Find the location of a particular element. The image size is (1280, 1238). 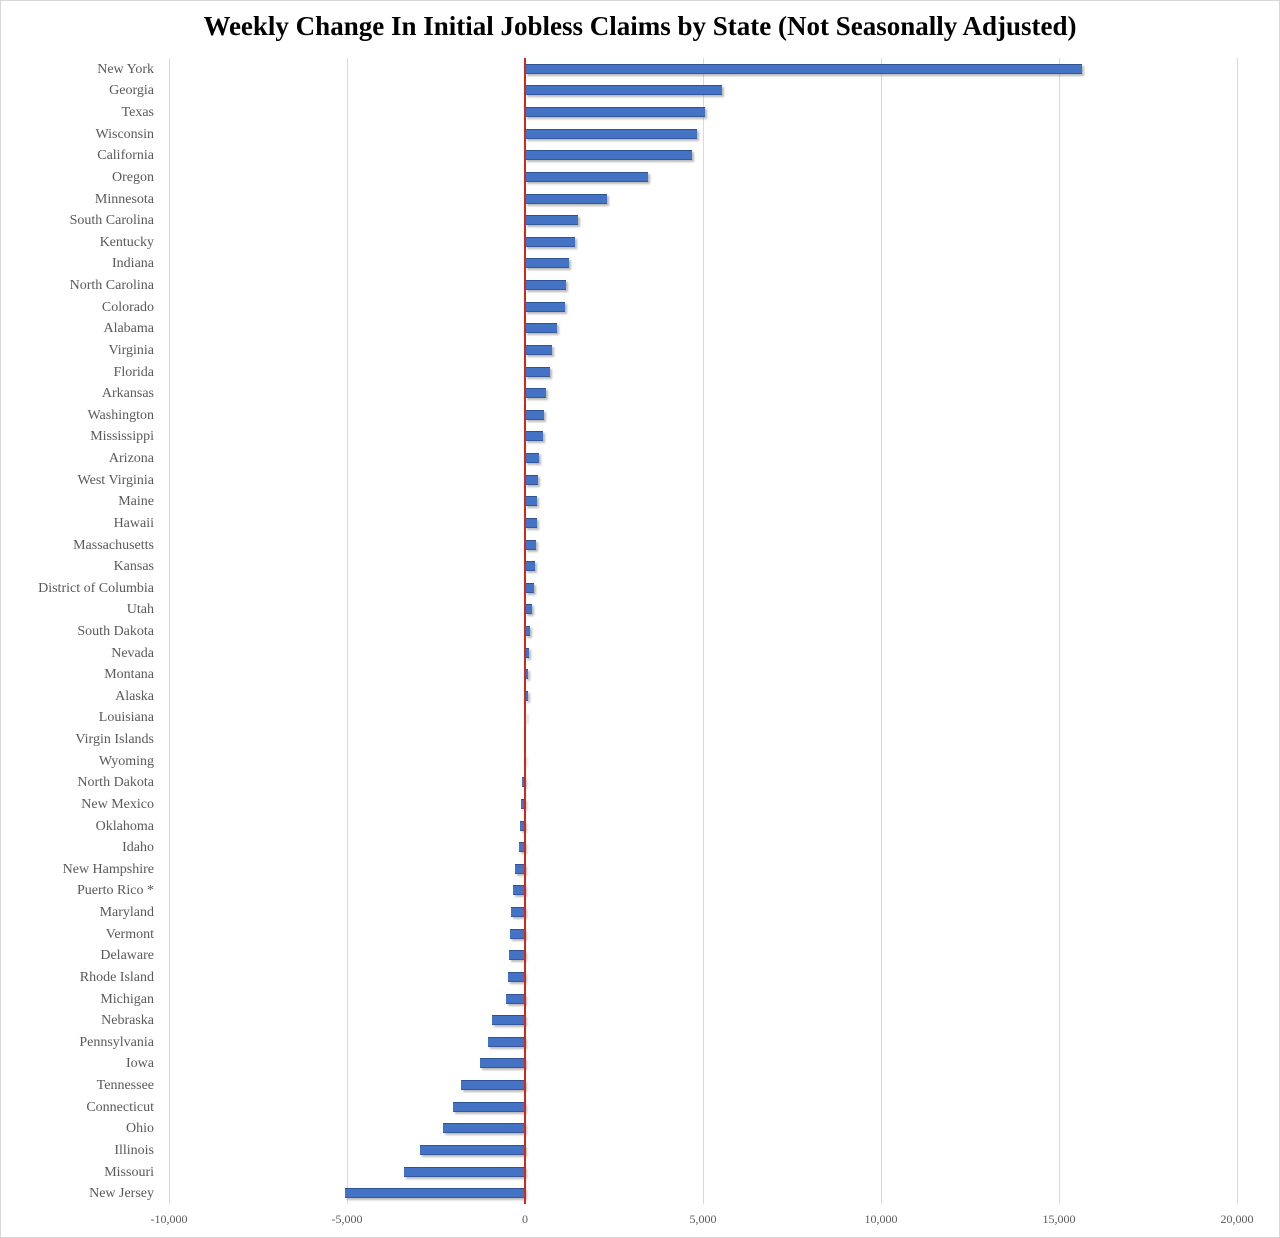

bar-north-dakota is located at coordinates (523, 782).